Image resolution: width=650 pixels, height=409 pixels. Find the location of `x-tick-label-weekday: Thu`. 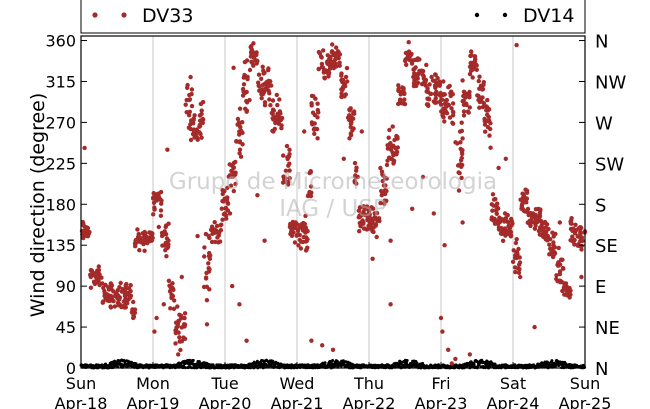

x-tick-label-weekday: Thu is located at coordinates (368, 383).